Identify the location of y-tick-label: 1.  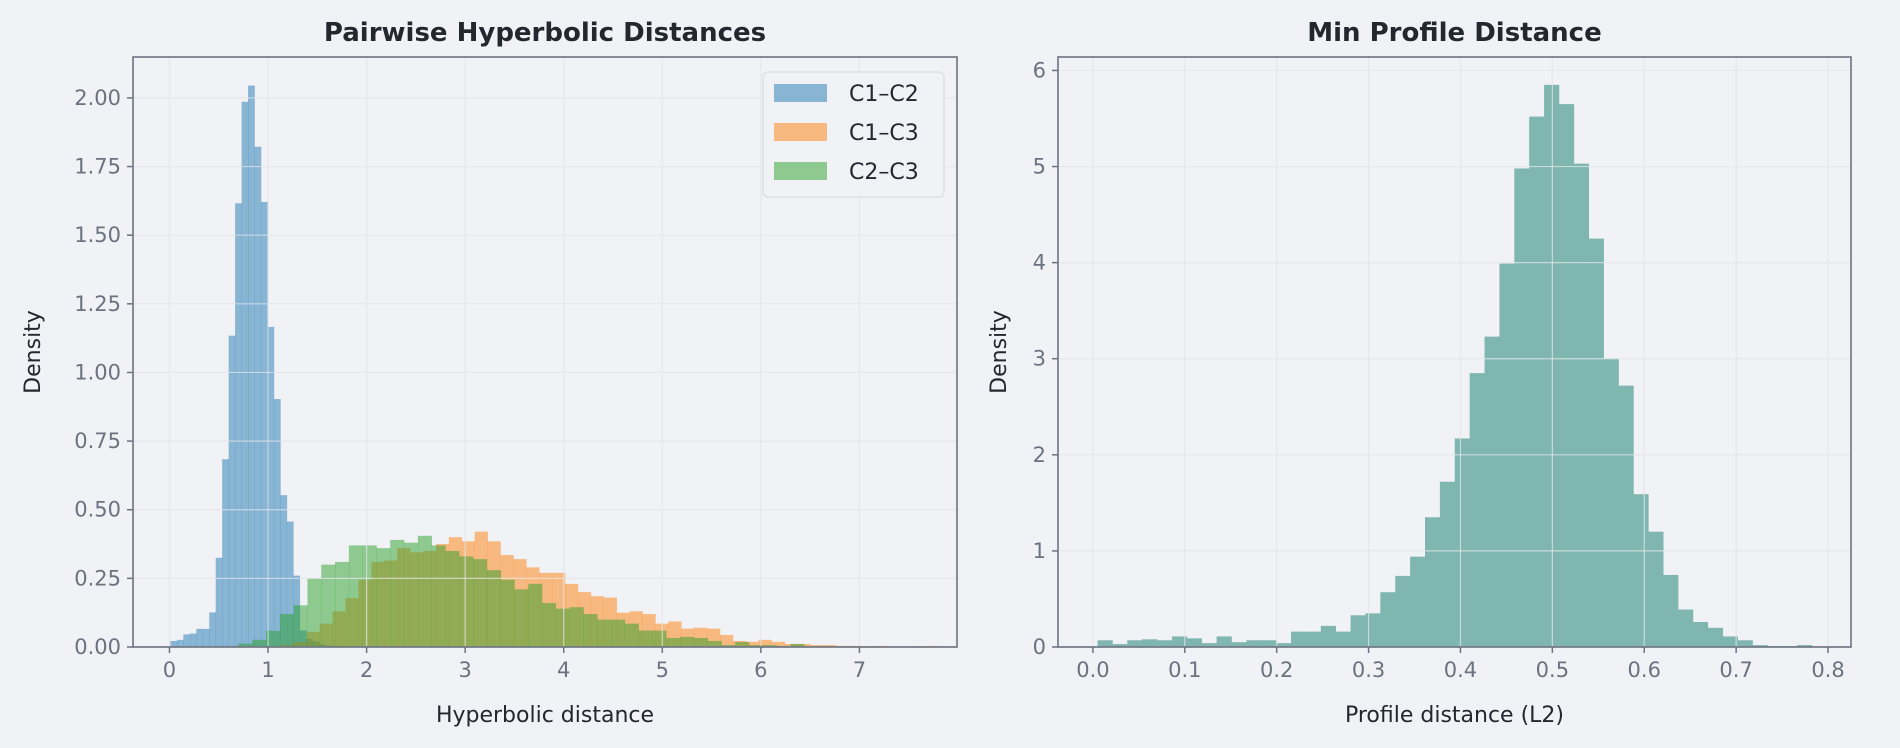
(1039, 551).